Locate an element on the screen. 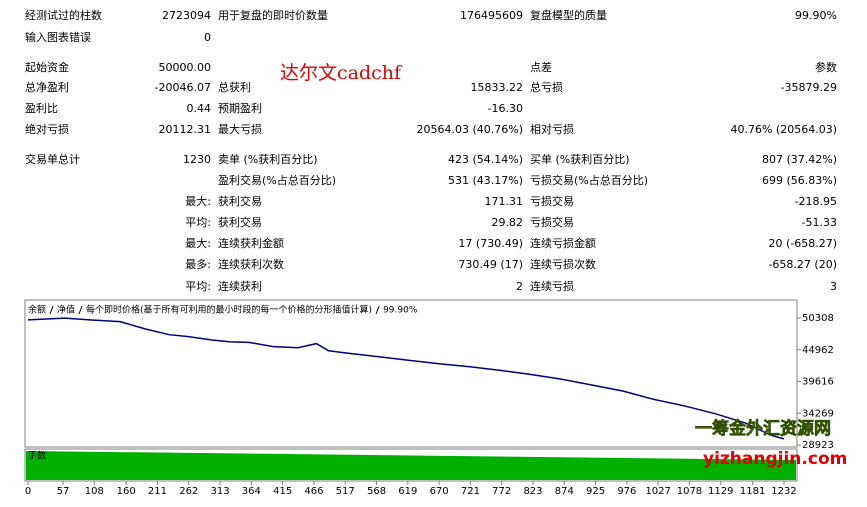 This screenshot has width=867, height=507. report-label: 买单 (%获利百分比) is located at coordinates (580, 159).